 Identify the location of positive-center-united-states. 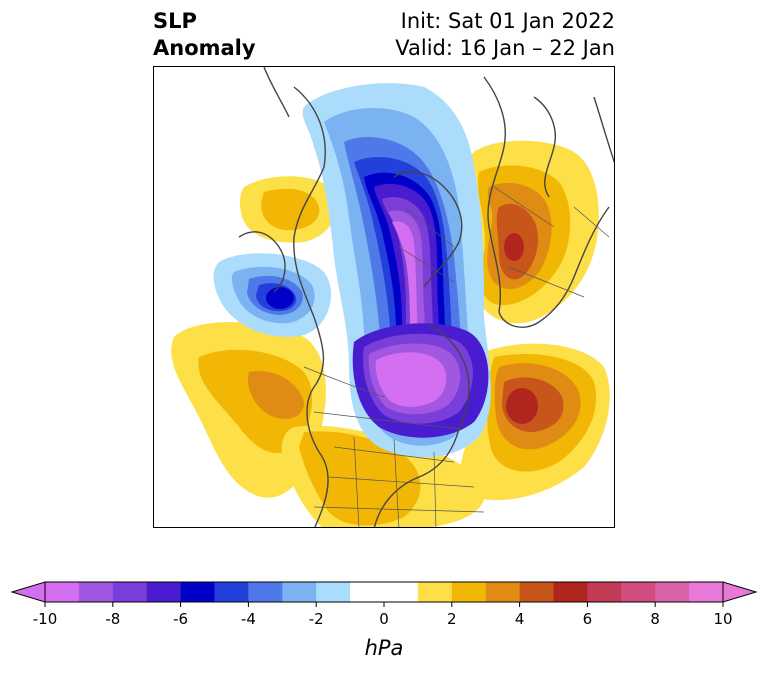
(383, 476).